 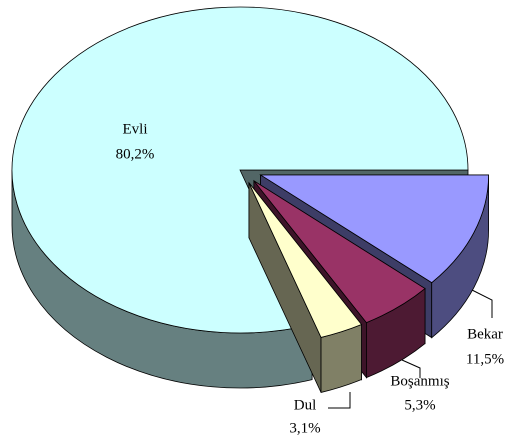 What do you see at coordinates (304, 428) in the screenshot?
I see `slice-value-label: 3,1%` at bounding box center [304, 428].